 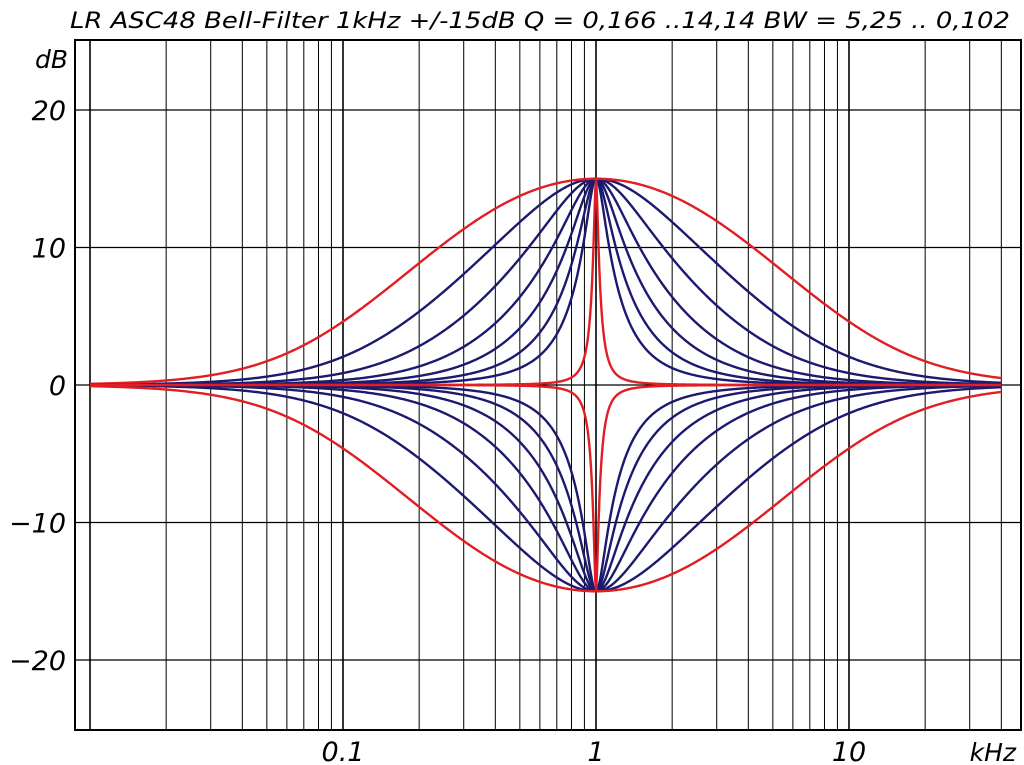 I want to click on y-tick-label: −10, so click(x=37, y=524).